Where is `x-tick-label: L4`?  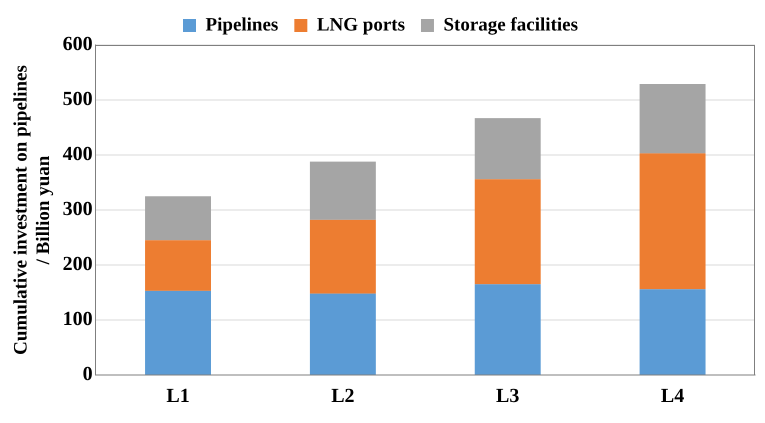
x-tick-label: L4 is located at coordinates (672, 396).